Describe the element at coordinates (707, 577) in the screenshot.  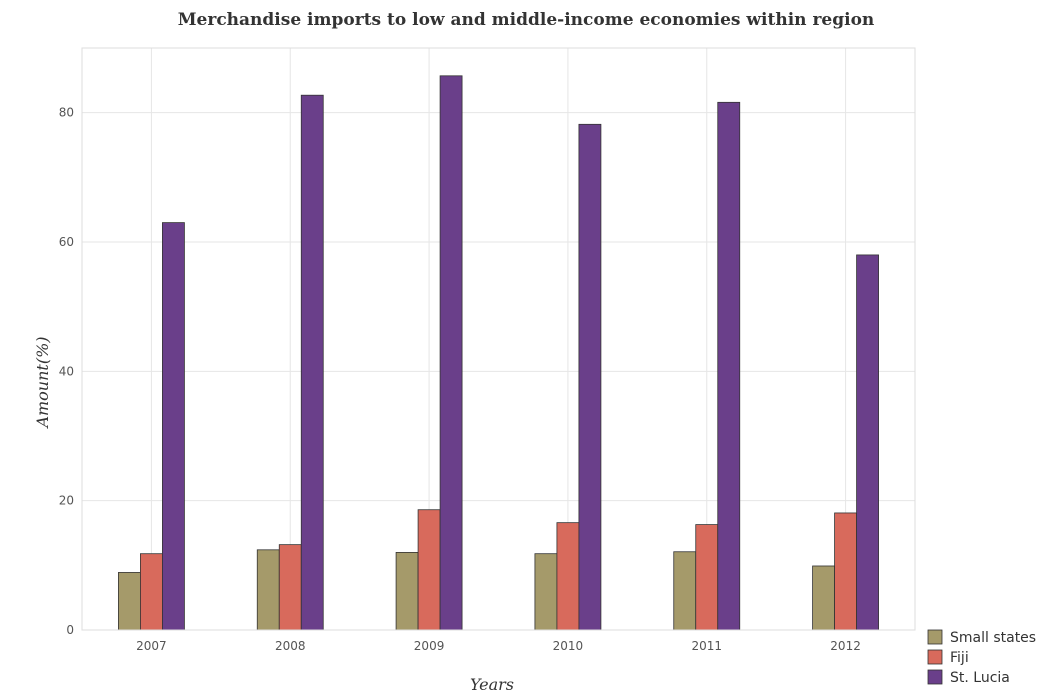
I see `bar-fiji-2011` at that location.